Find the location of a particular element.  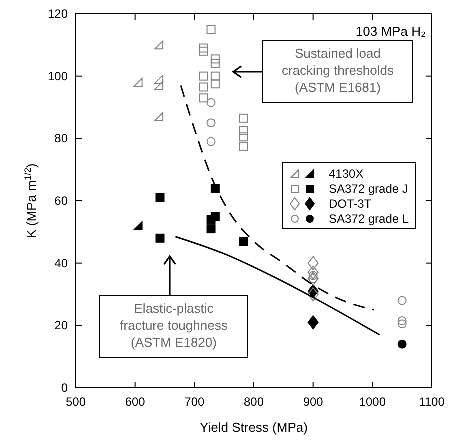

y-tick-label: 80 is located at coordinates (61, 139).